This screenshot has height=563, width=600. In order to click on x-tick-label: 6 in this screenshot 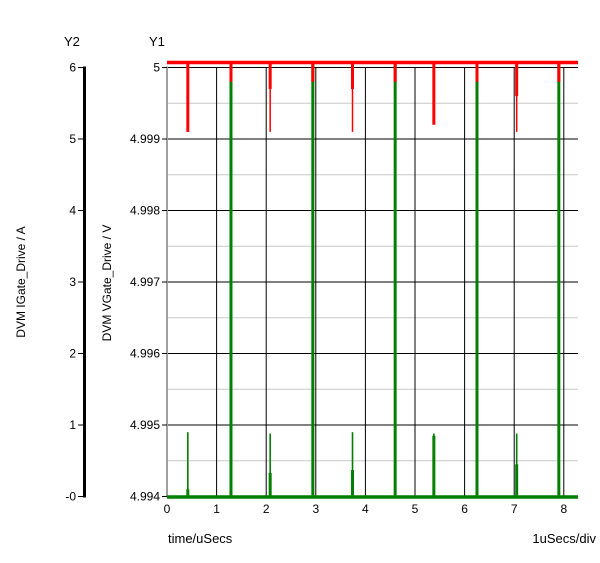, I will do `click(464, 509)`.